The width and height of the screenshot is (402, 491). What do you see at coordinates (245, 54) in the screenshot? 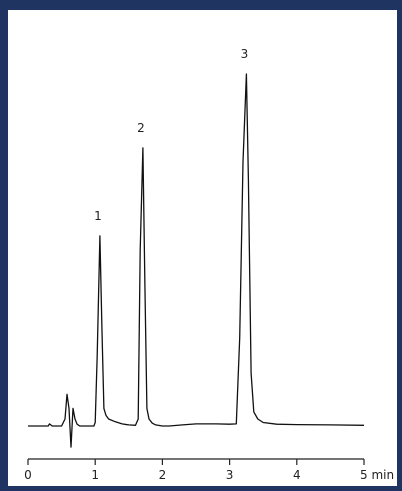
I see `peak-label-3: 3` at bounding box center [245, 54].